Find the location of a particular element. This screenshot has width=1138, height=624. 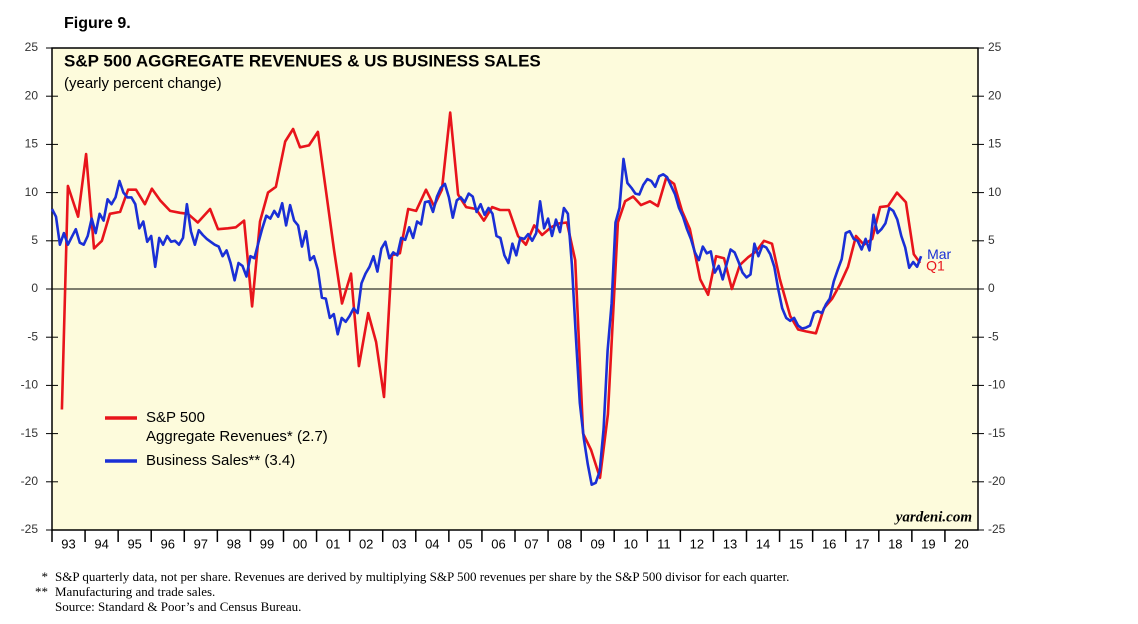

x-tick-label: 18 is located at coordinates (895, 543).